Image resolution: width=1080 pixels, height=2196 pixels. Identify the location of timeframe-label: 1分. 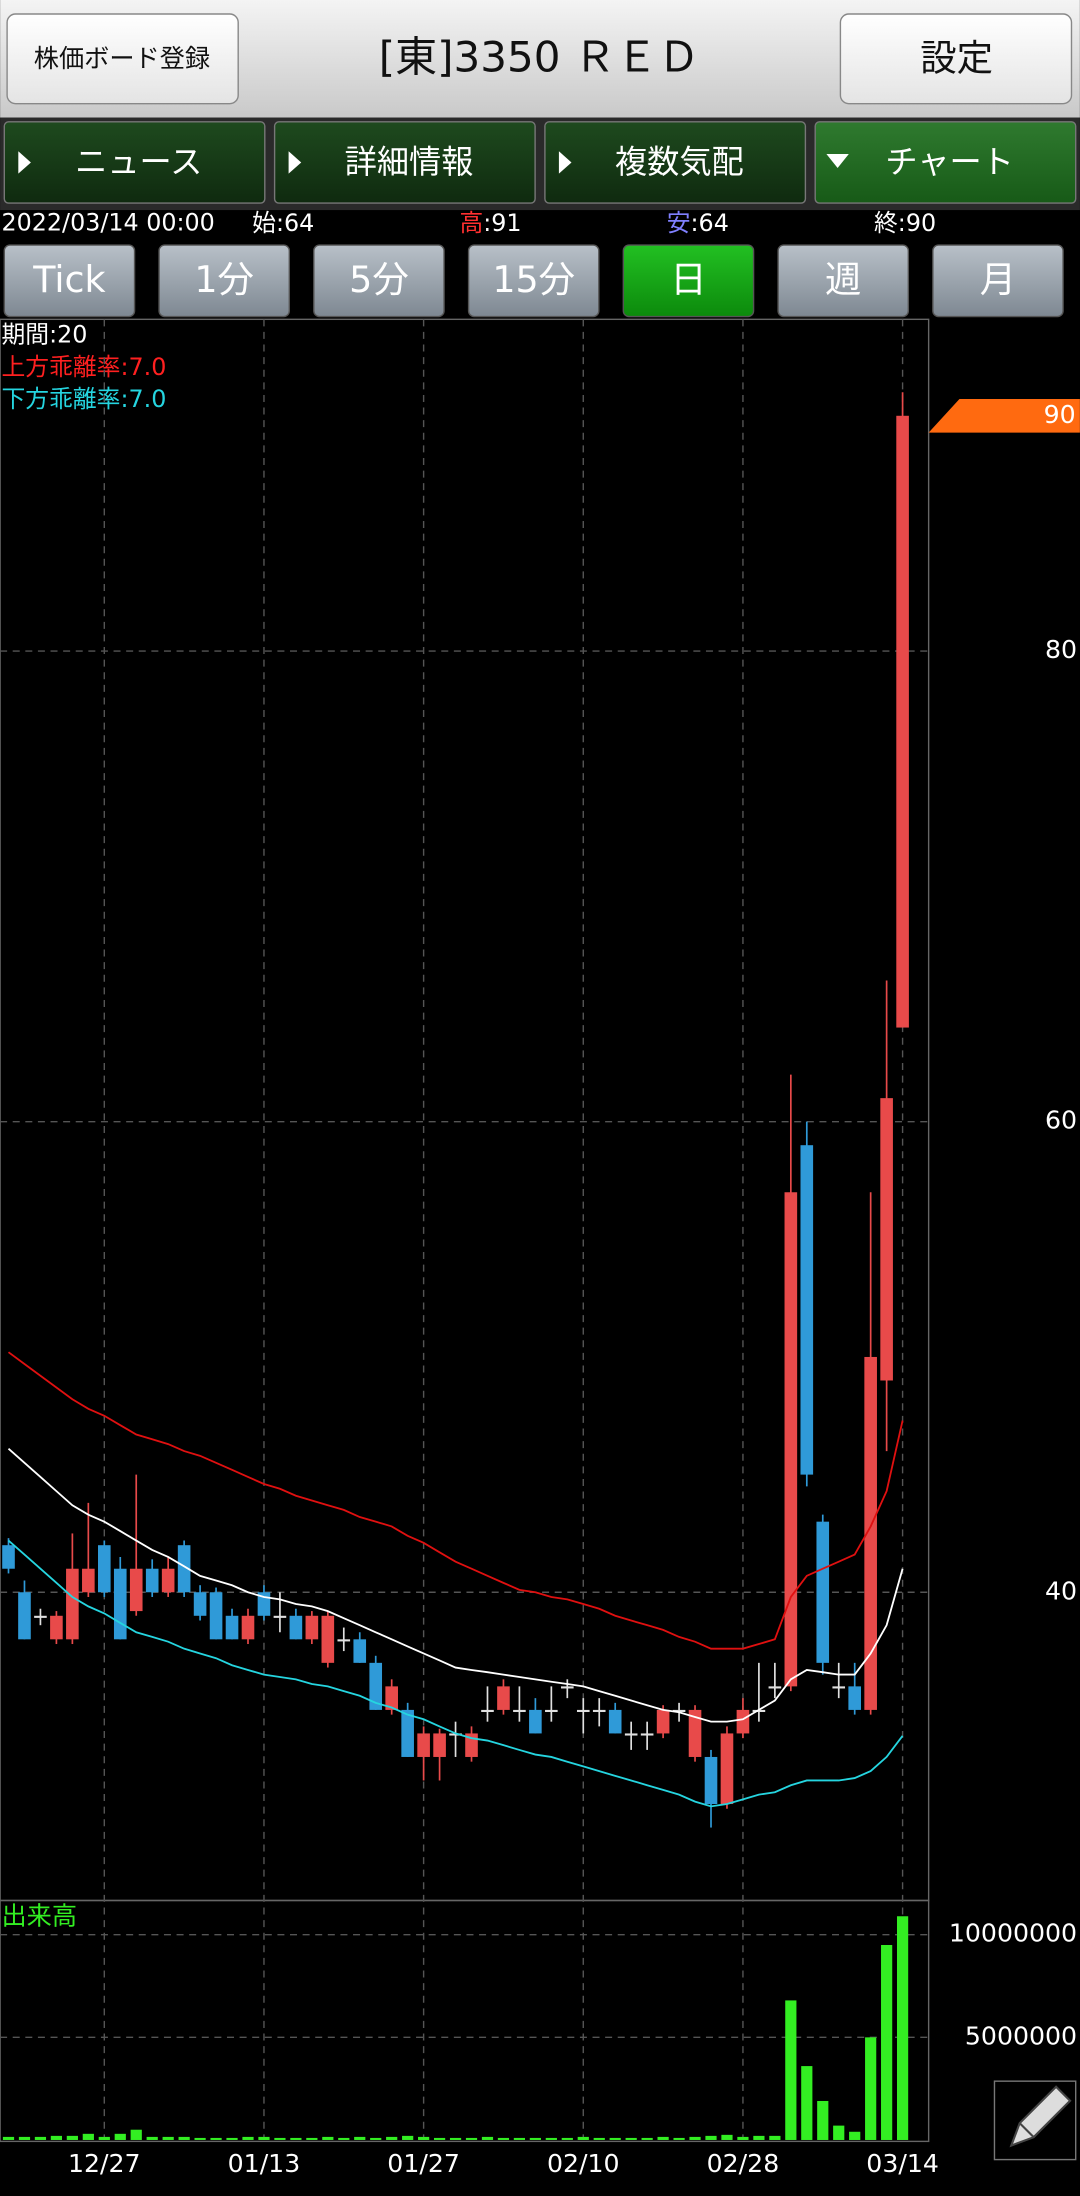
(224, 279).